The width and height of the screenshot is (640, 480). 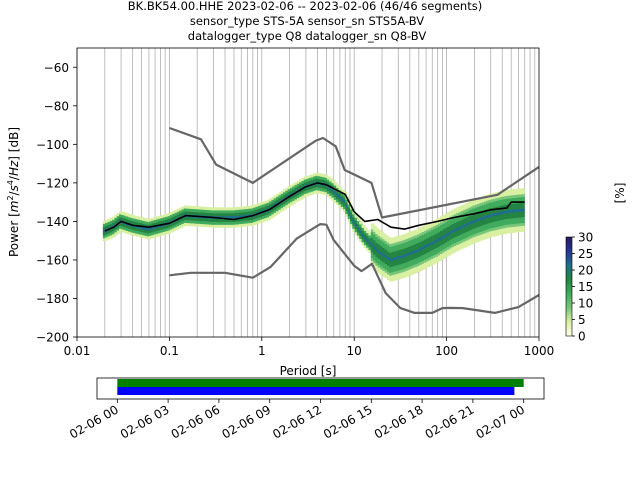 I want to click on x-tick-label: 1, so click(x=262, y=351).